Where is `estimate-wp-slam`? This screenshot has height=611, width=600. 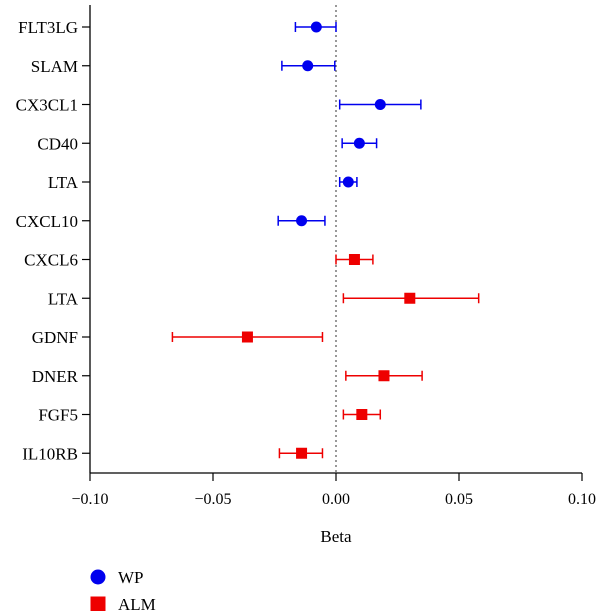 estimate-wp-slam is located at coordinates (308, 66).